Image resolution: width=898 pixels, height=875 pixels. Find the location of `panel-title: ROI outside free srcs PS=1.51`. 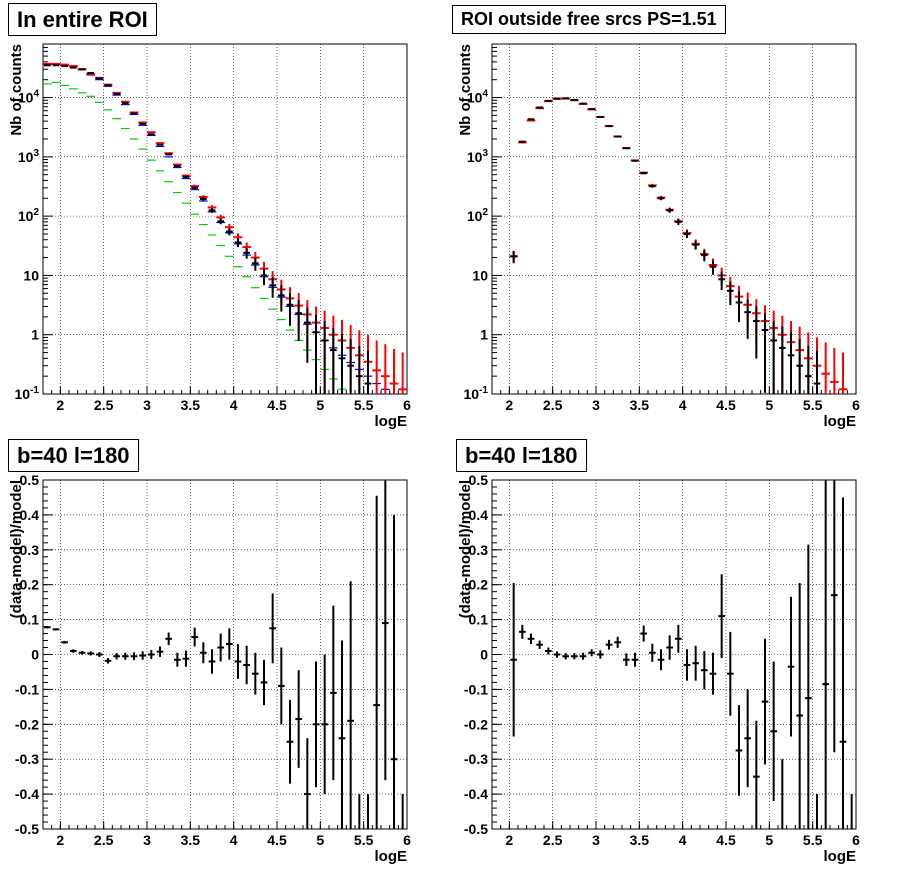

panel-title: ROI outside free srcs PS=1.51 is located at coordinates (589, 19).